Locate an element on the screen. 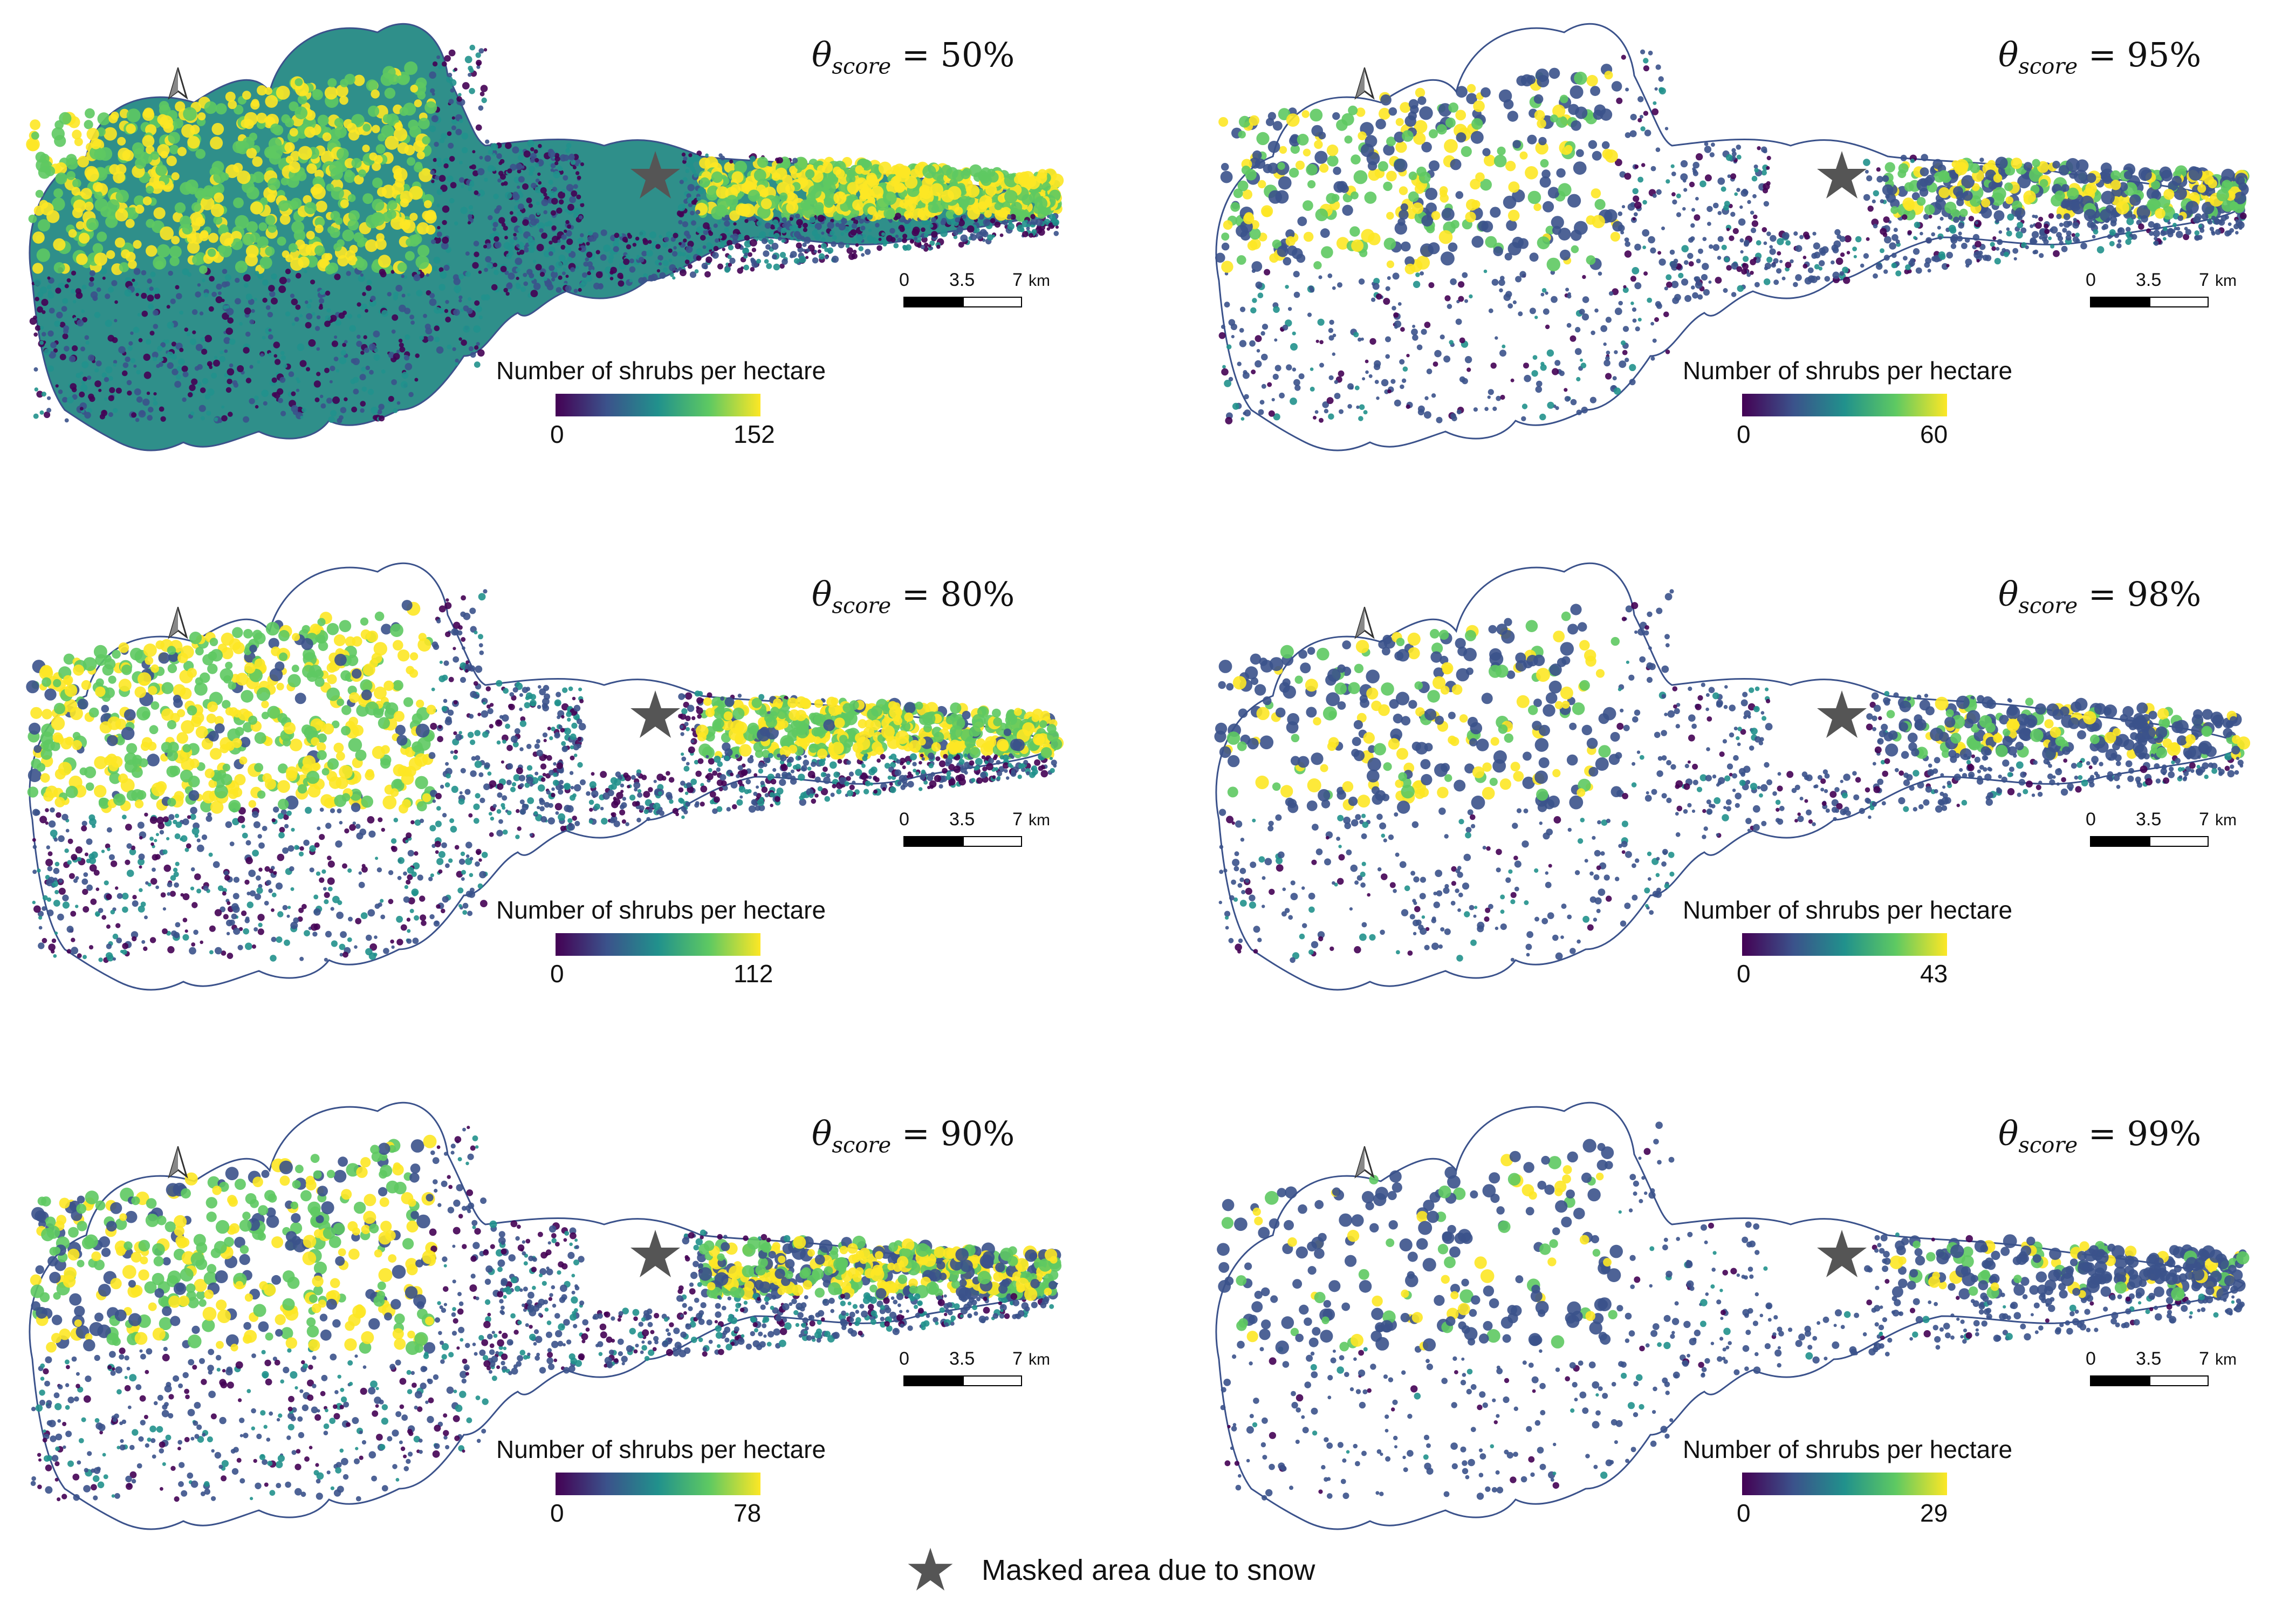 The height and width of the screenshot is (1609, 2296). theta-score-label: θscore = 90% is located at coordinates (913, 1136).